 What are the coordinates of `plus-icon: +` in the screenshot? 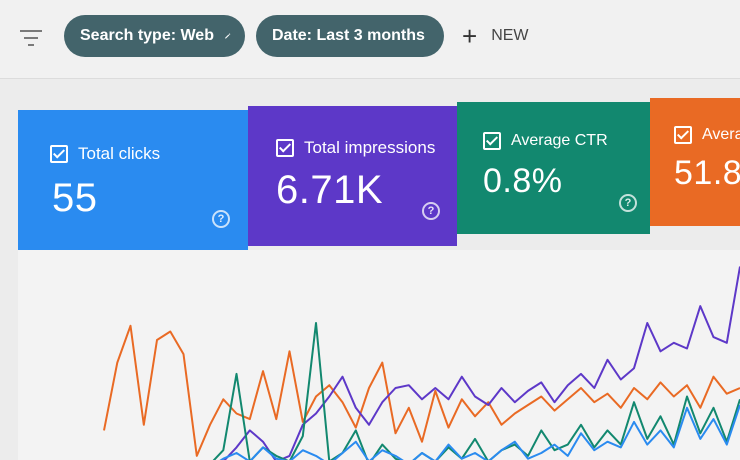 It's located at (470, 36).